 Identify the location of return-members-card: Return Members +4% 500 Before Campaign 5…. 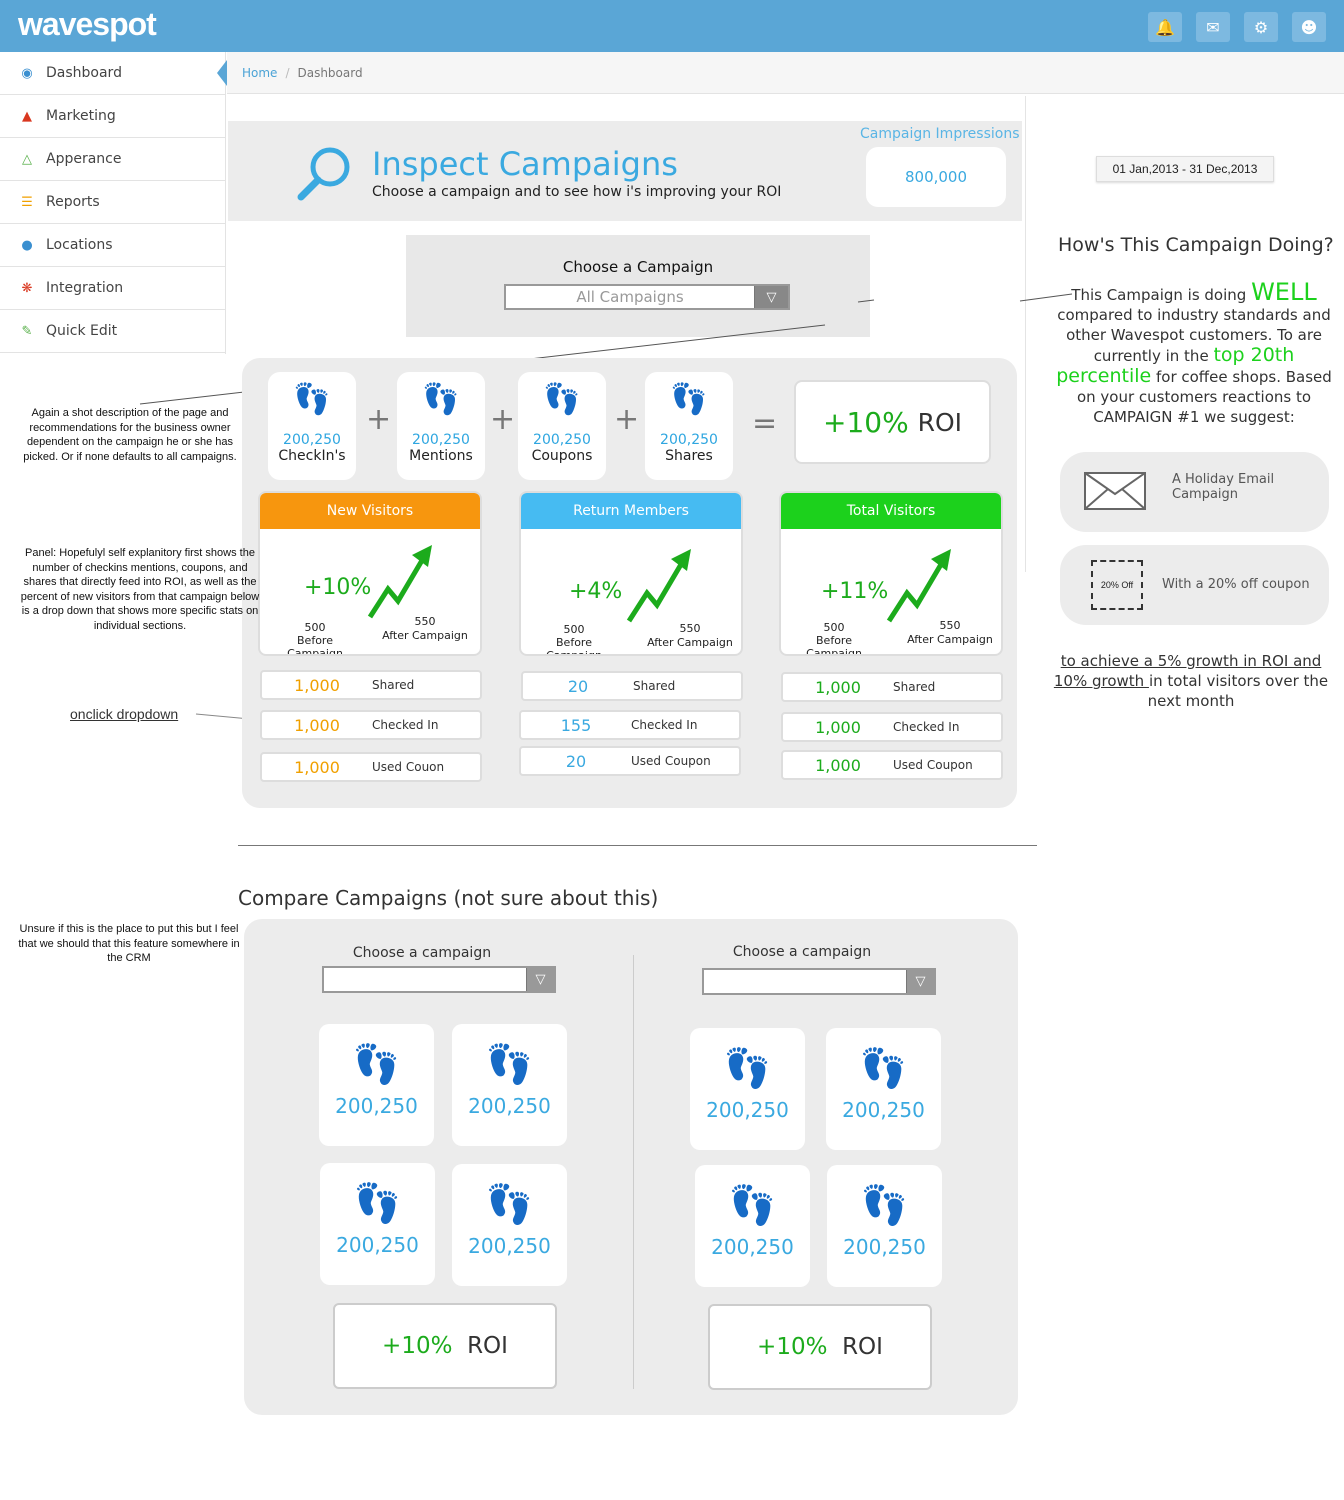
(631, 573).